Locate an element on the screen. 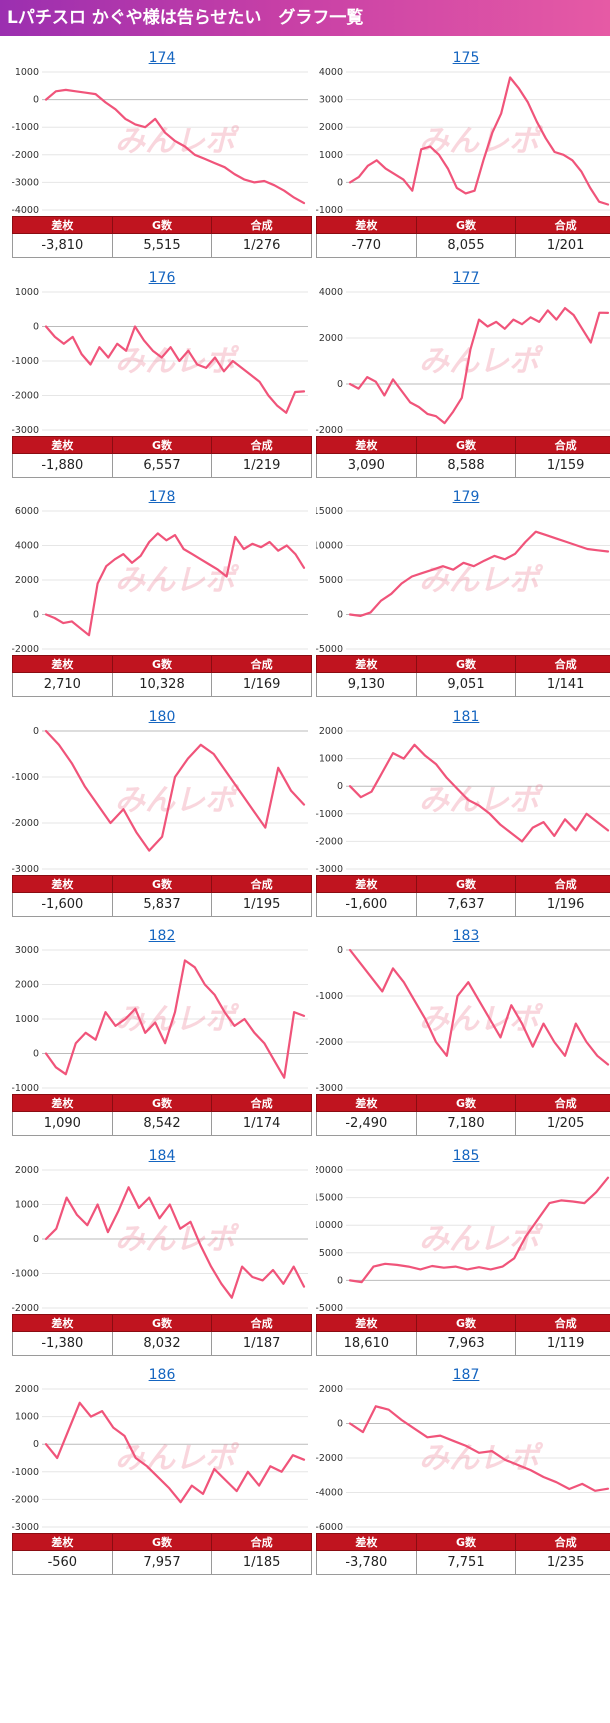 The width and height of the screenshot is (610, 1723). stats-value-combined: 1/187 is located at coordinates (261, 1343).